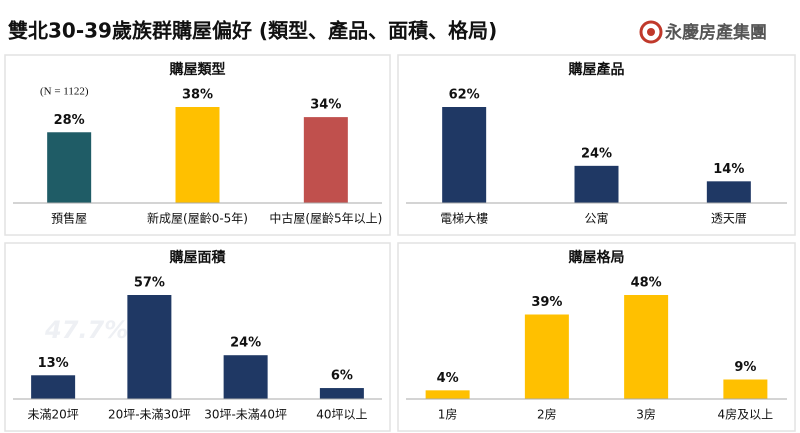 Image resolution: width=800 pixels, height=433 pixels. What do you see at coordinates (149, 415) in the screenshot?
I see `x-tick-label: 20坪-未滿30坪` at bounding box center [149, 415].